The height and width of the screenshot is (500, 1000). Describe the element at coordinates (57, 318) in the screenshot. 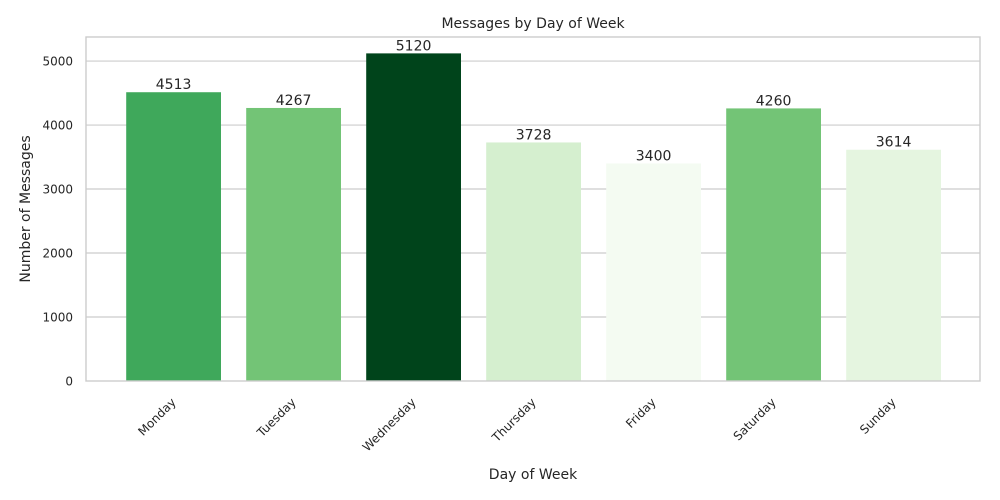

I see `y-tick-label: 1000` at that location.